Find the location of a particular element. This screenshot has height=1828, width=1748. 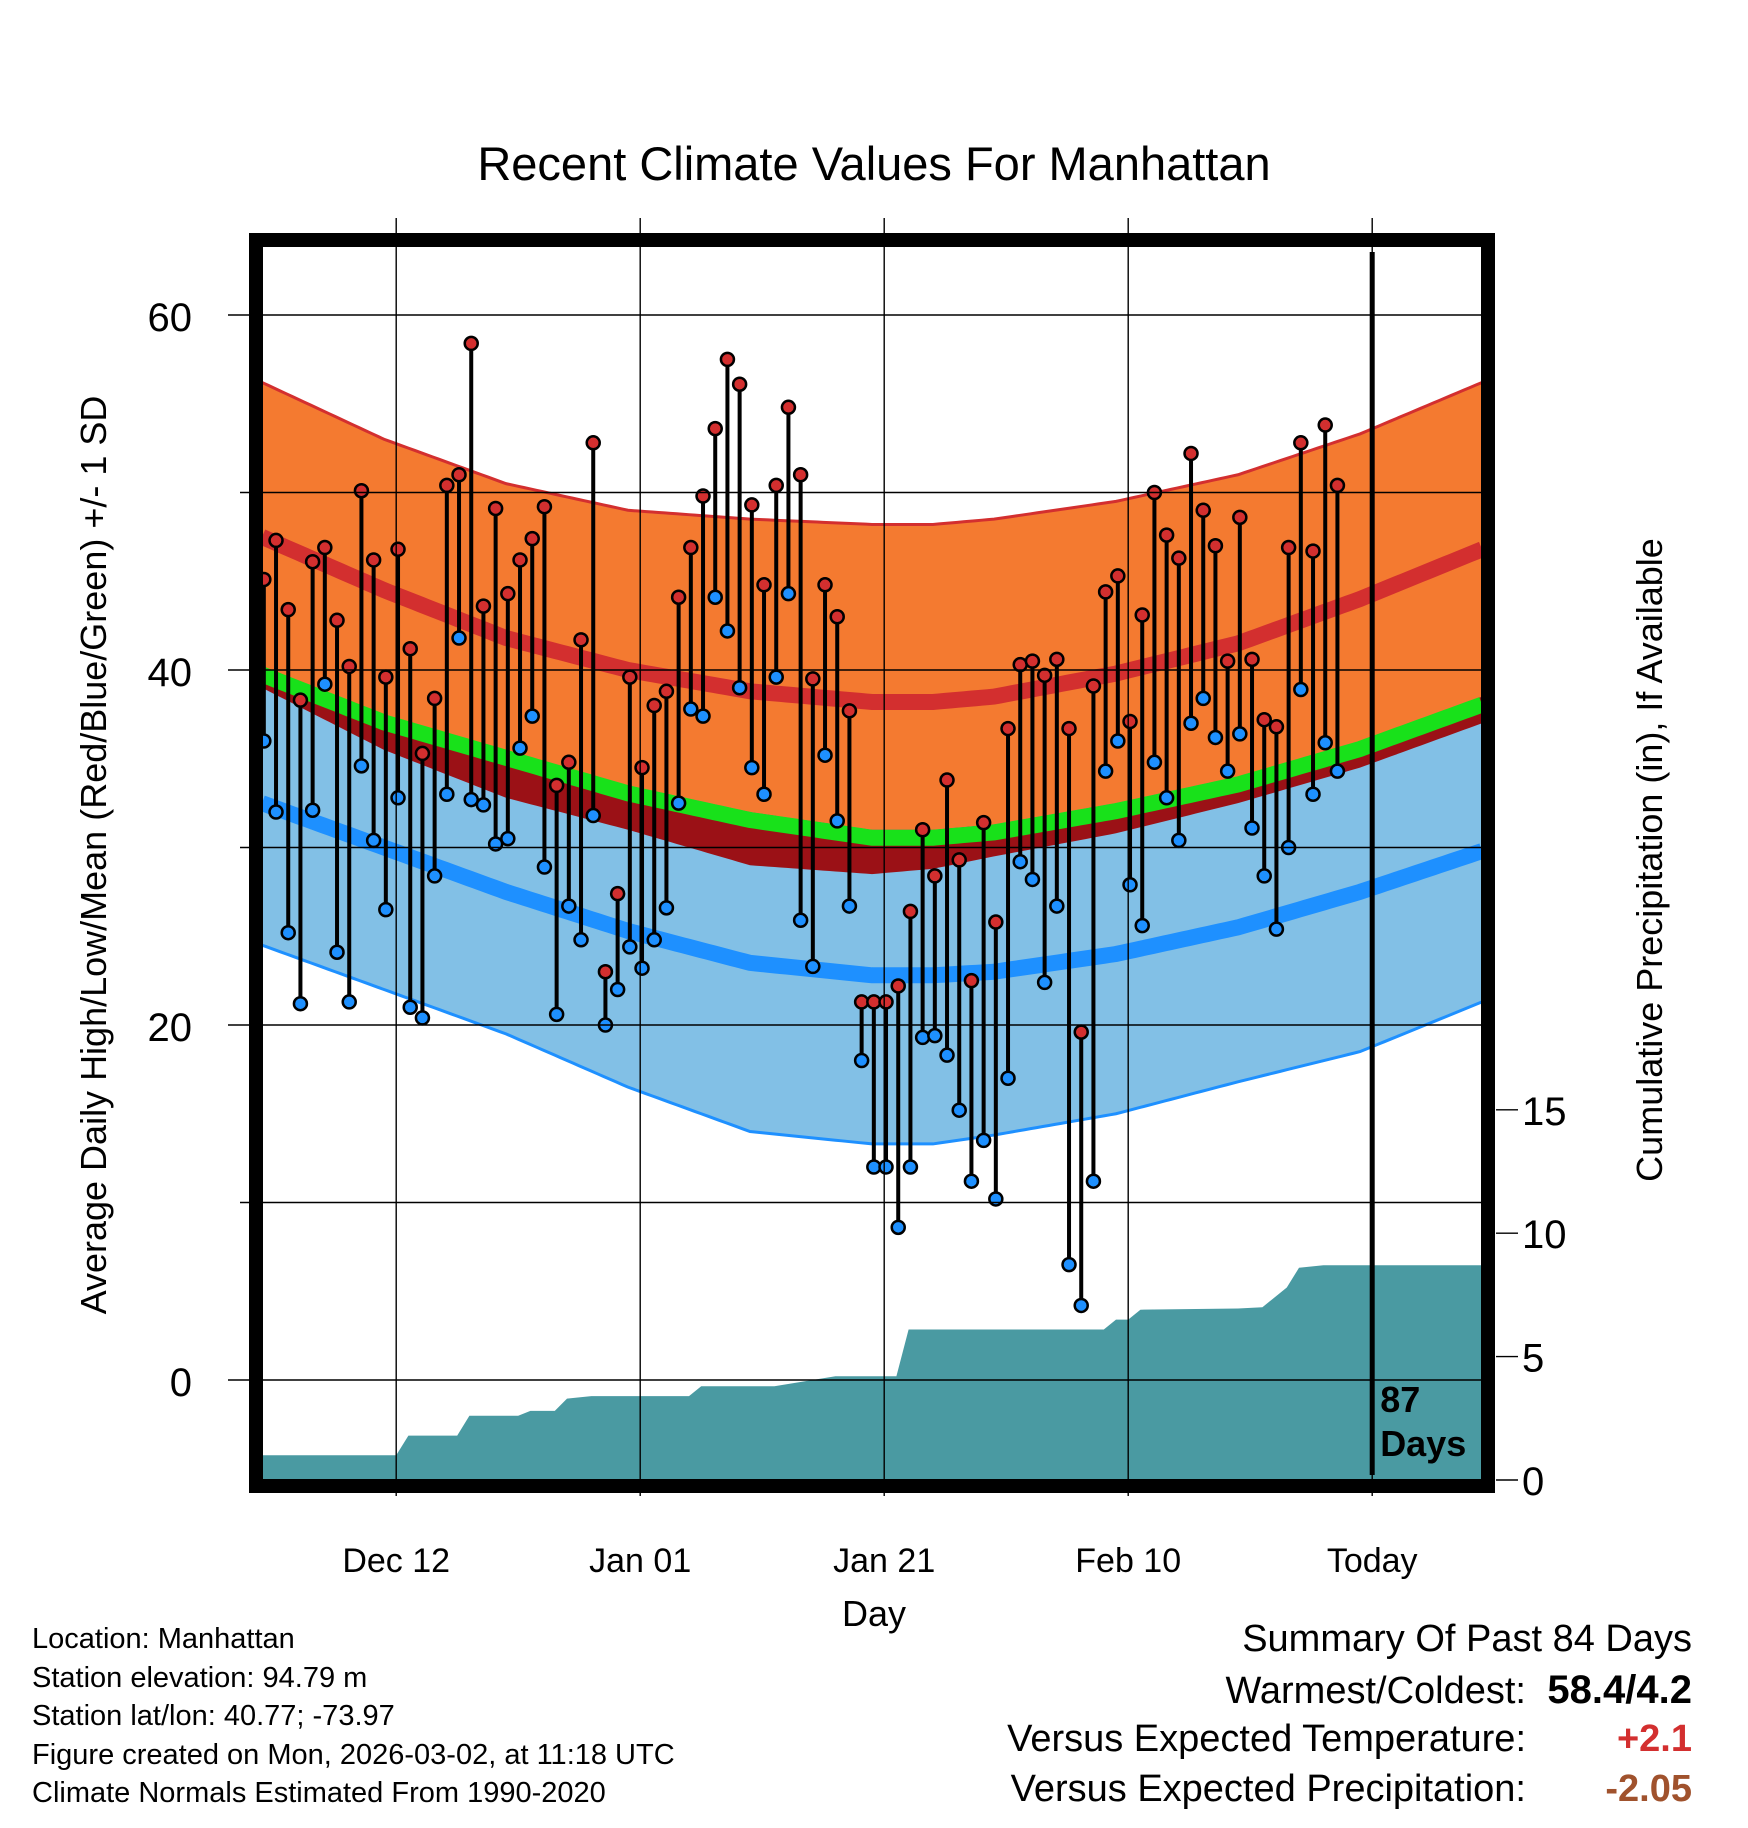

location-text: Location: Manhattan is located at coordinates (163, 1639).